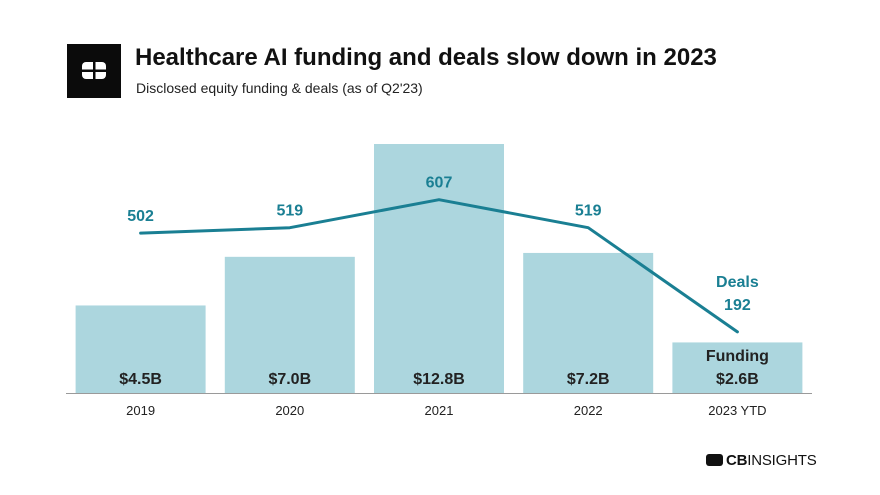 Image resolution: width=880 pixels, height=495 pixels. Describe the element at coordinates (737, 460) in the screenshot. I see `brand-bold: CB` at that location.